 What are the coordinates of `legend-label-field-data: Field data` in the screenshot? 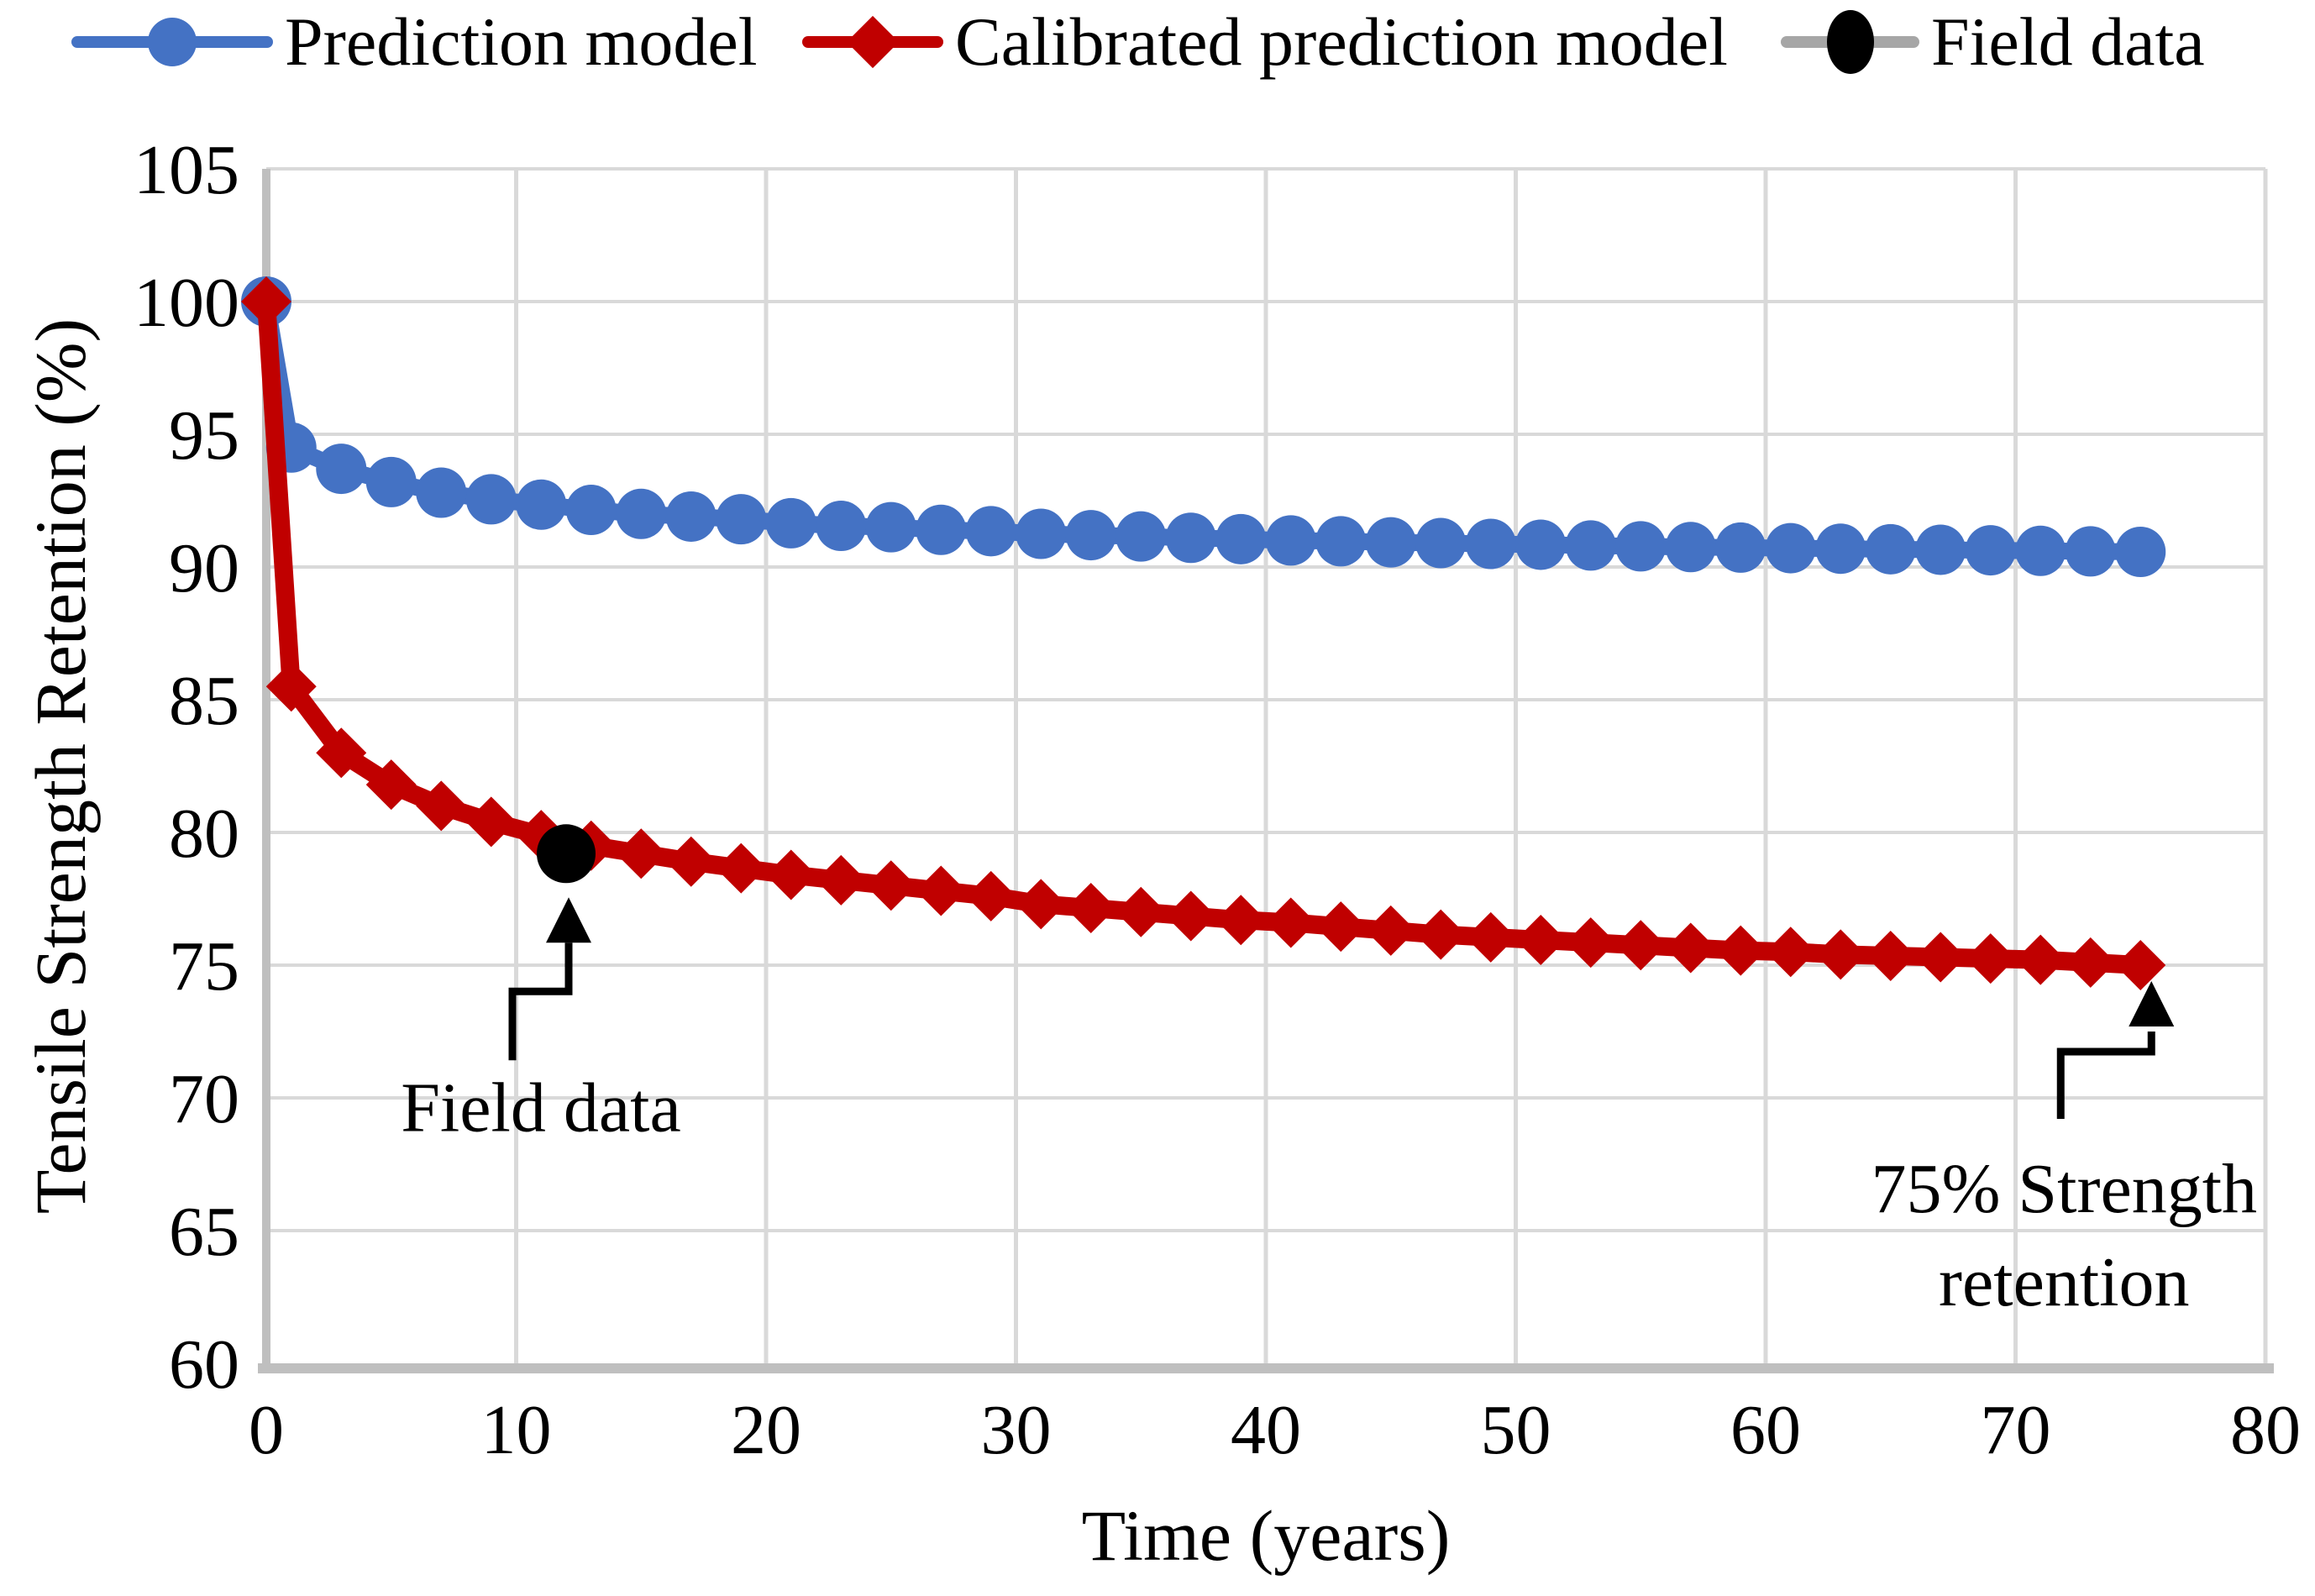 It's located at (2068, 41).